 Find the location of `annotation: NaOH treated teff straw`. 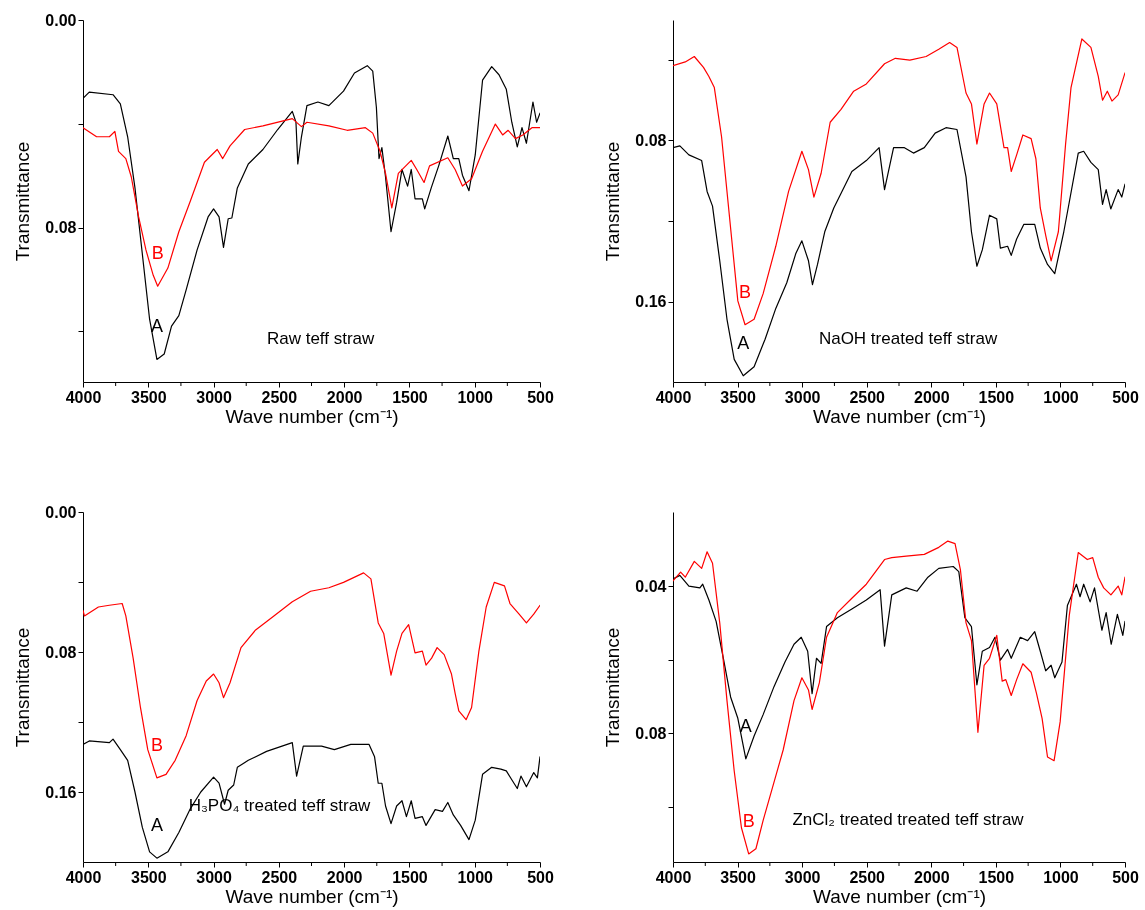

annotation: NaOH treated teff straw is located at coordinates (908, 338).